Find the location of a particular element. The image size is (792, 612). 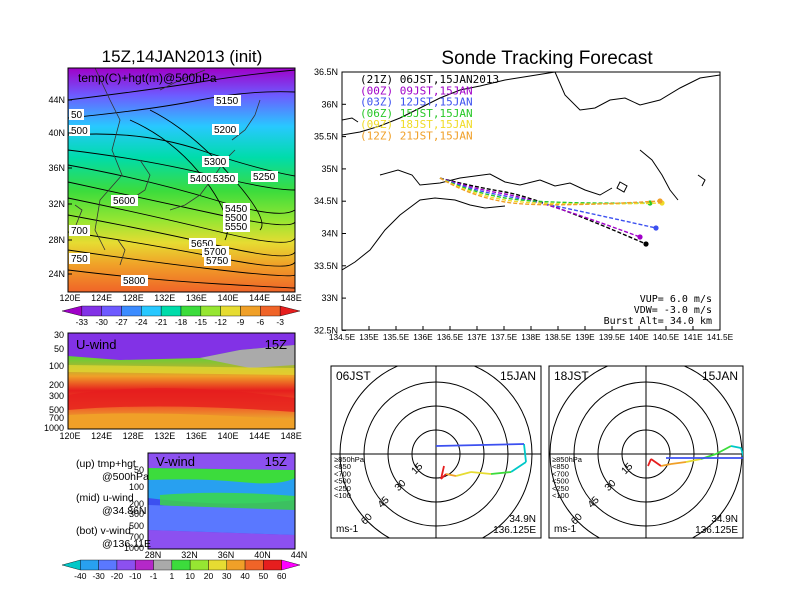

lat-tick-label: 35N is located at coordinates (329, 169).